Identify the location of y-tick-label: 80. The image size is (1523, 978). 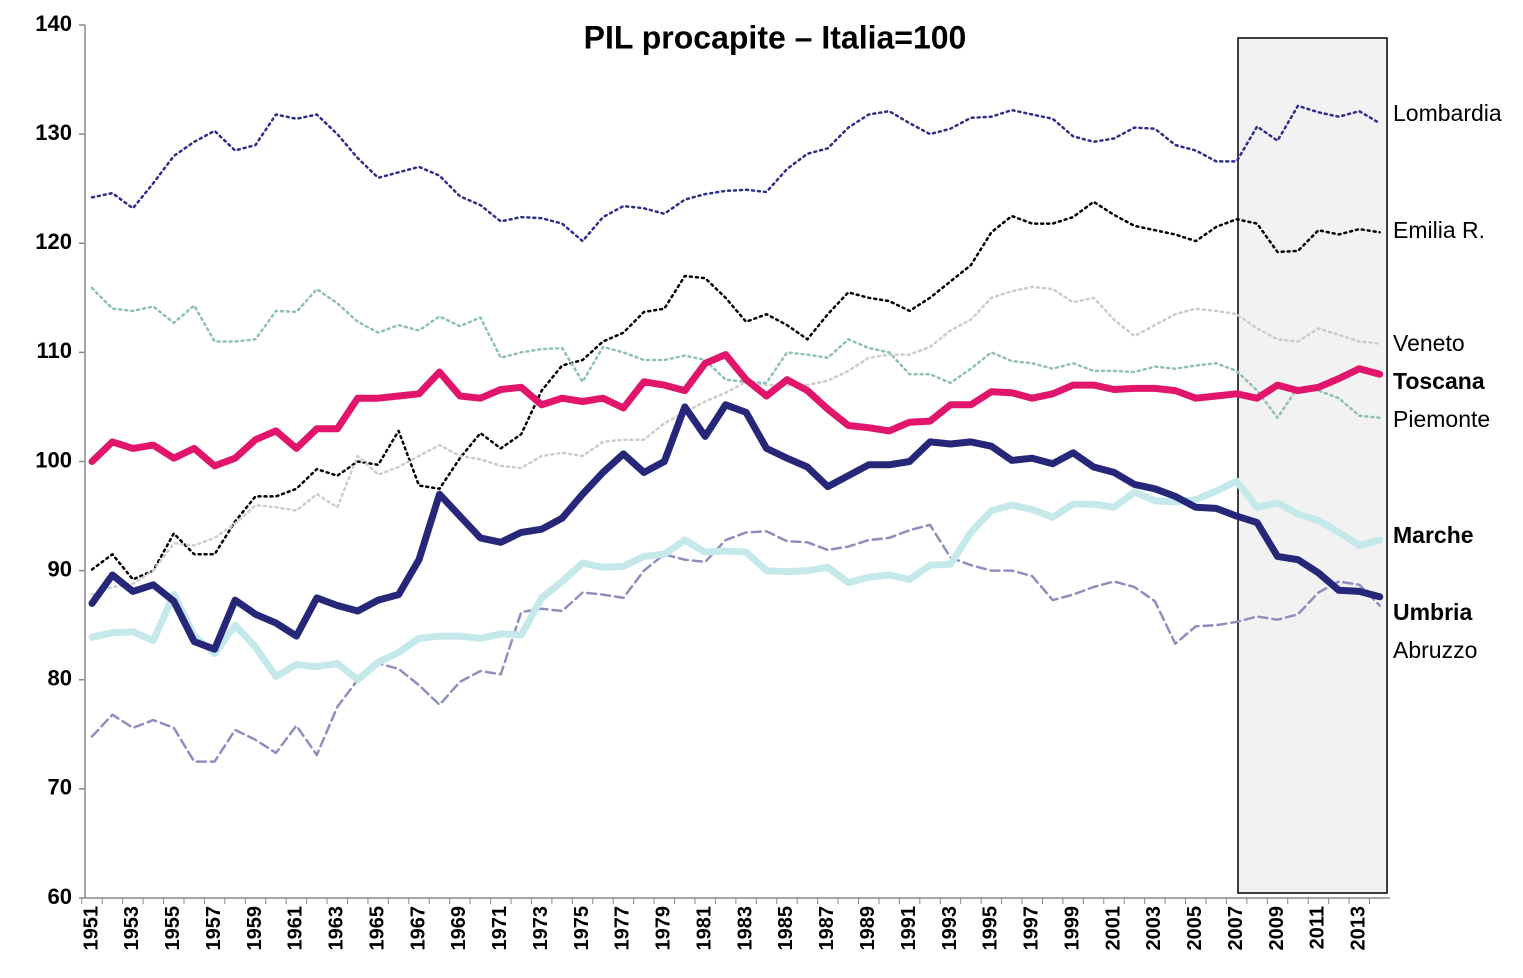
(60, 678).